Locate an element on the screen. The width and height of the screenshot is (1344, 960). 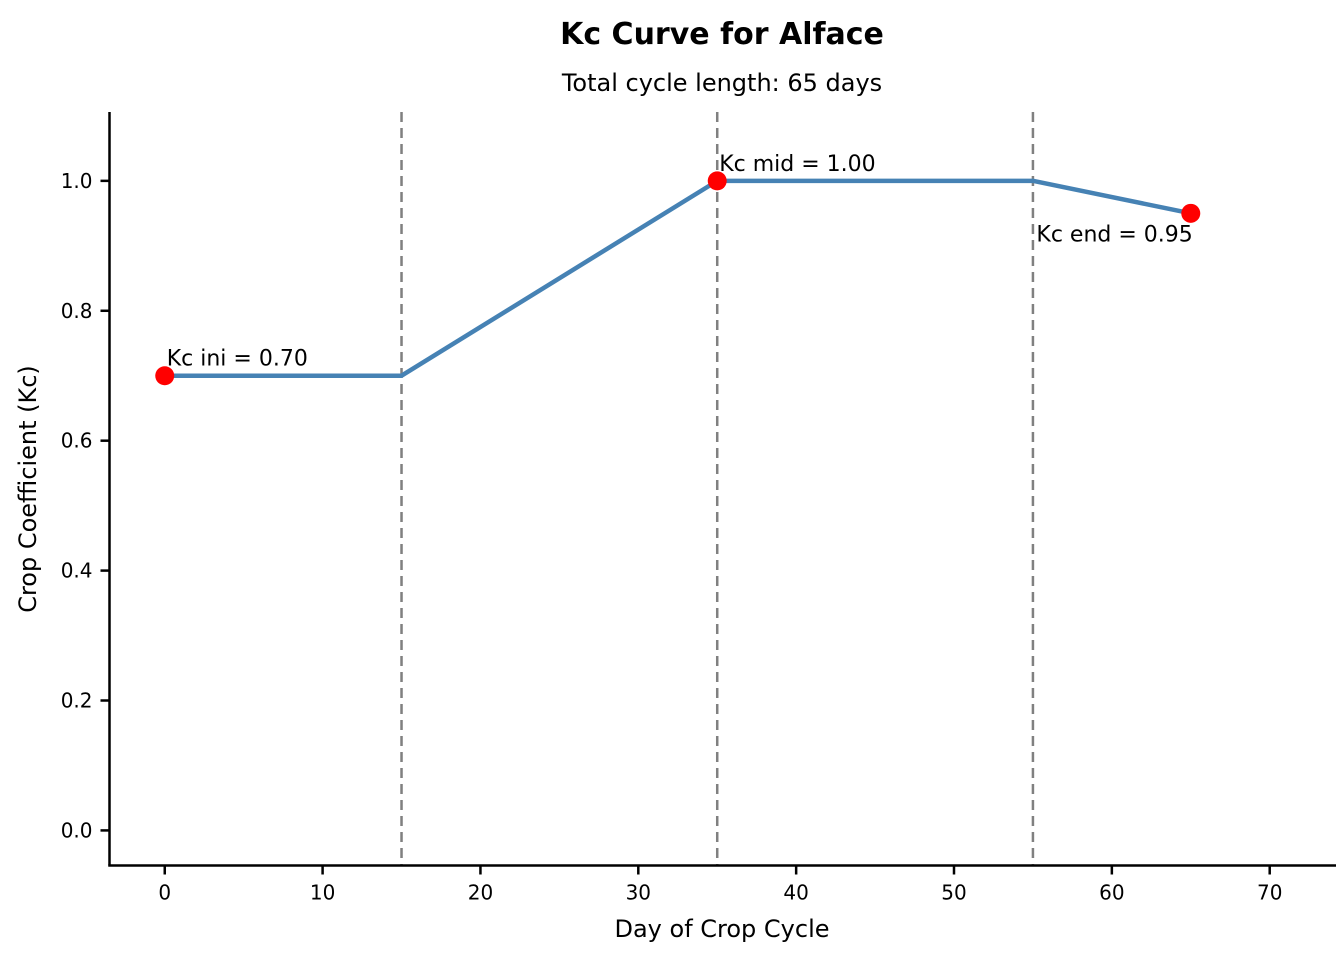
annotation-label: Kc mid = 1.00 is located at coordinates (797, 164).